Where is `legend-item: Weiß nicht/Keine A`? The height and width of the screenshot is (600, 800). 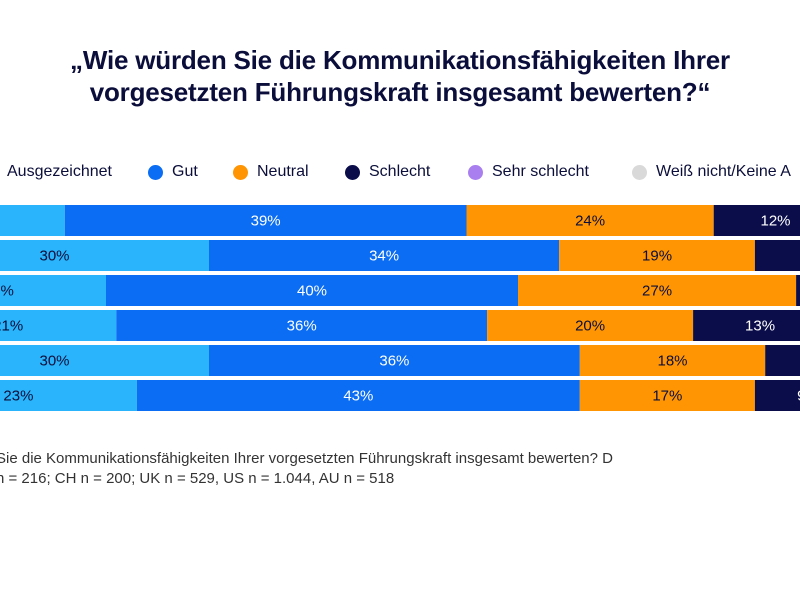 legend-item: Weiß nicht/Keine A is located at coordinates (711, 172).